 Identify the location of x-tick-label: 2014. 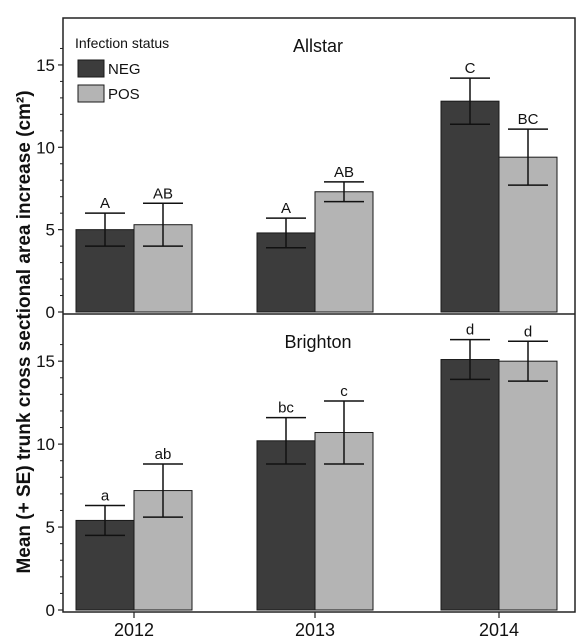
(499, 630).